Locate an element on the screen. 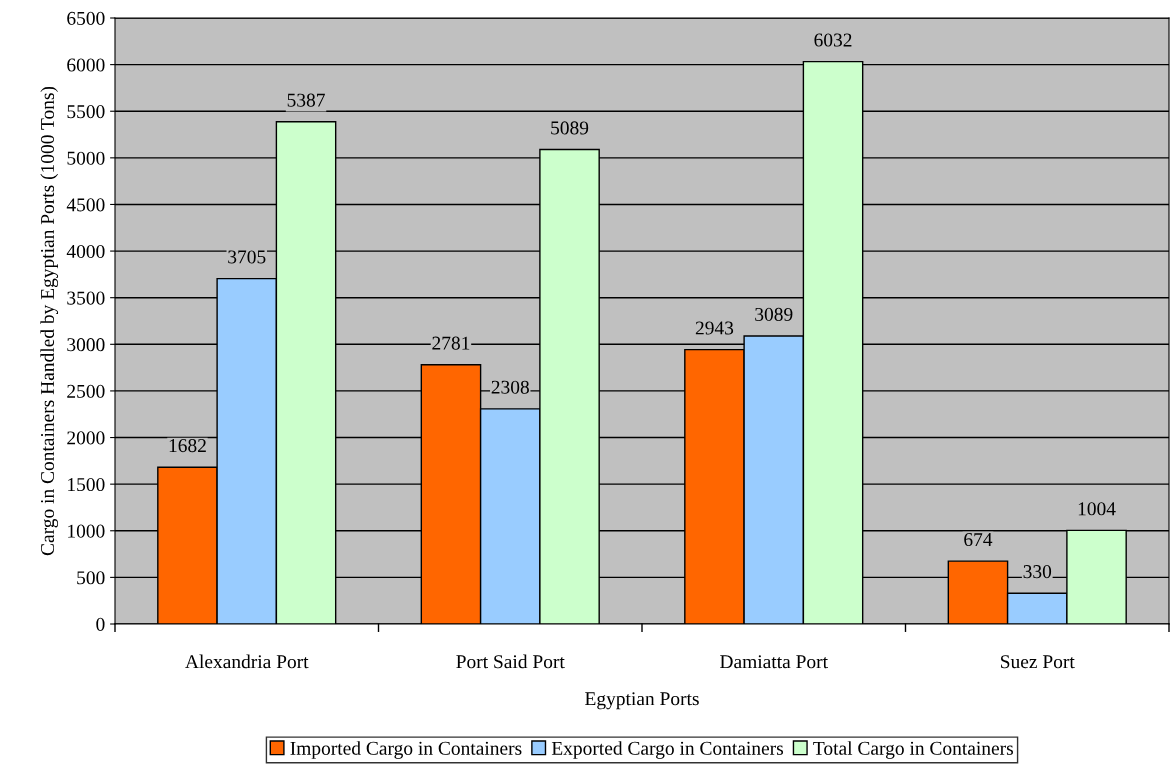 This screenshot has height=773, width=1171. y-tick-label: 500 is located at coordinates (91, 578).